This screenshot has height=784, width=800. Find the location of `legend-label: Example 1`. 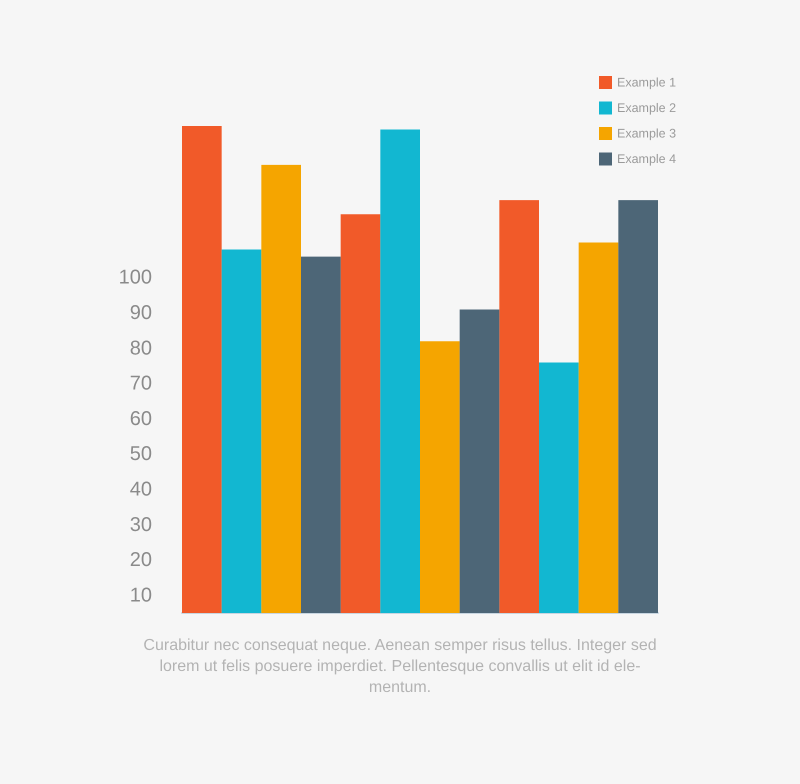

legend-label: Example 1 is located at coordinates (646, 83).